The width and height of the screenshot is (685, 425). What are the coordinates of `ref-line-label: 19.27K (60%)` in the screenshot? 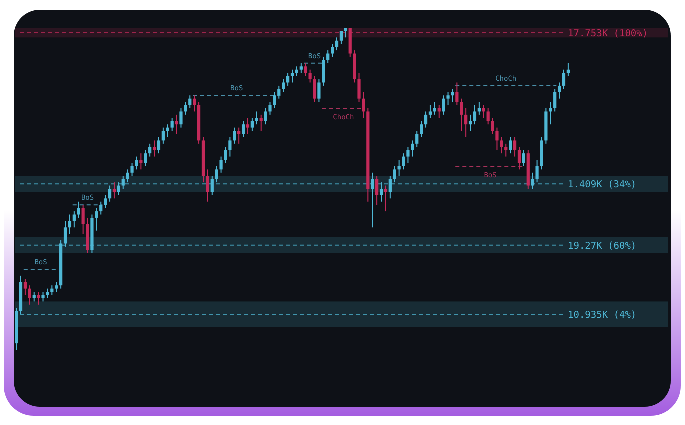 It's located at (602, 246).